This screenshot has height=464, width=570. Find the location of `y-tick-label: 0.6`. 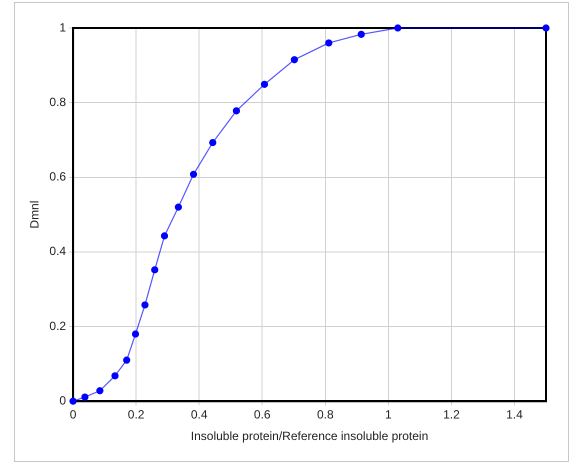

y-tick-label: 0.6 is located at coordinates (57, 177).